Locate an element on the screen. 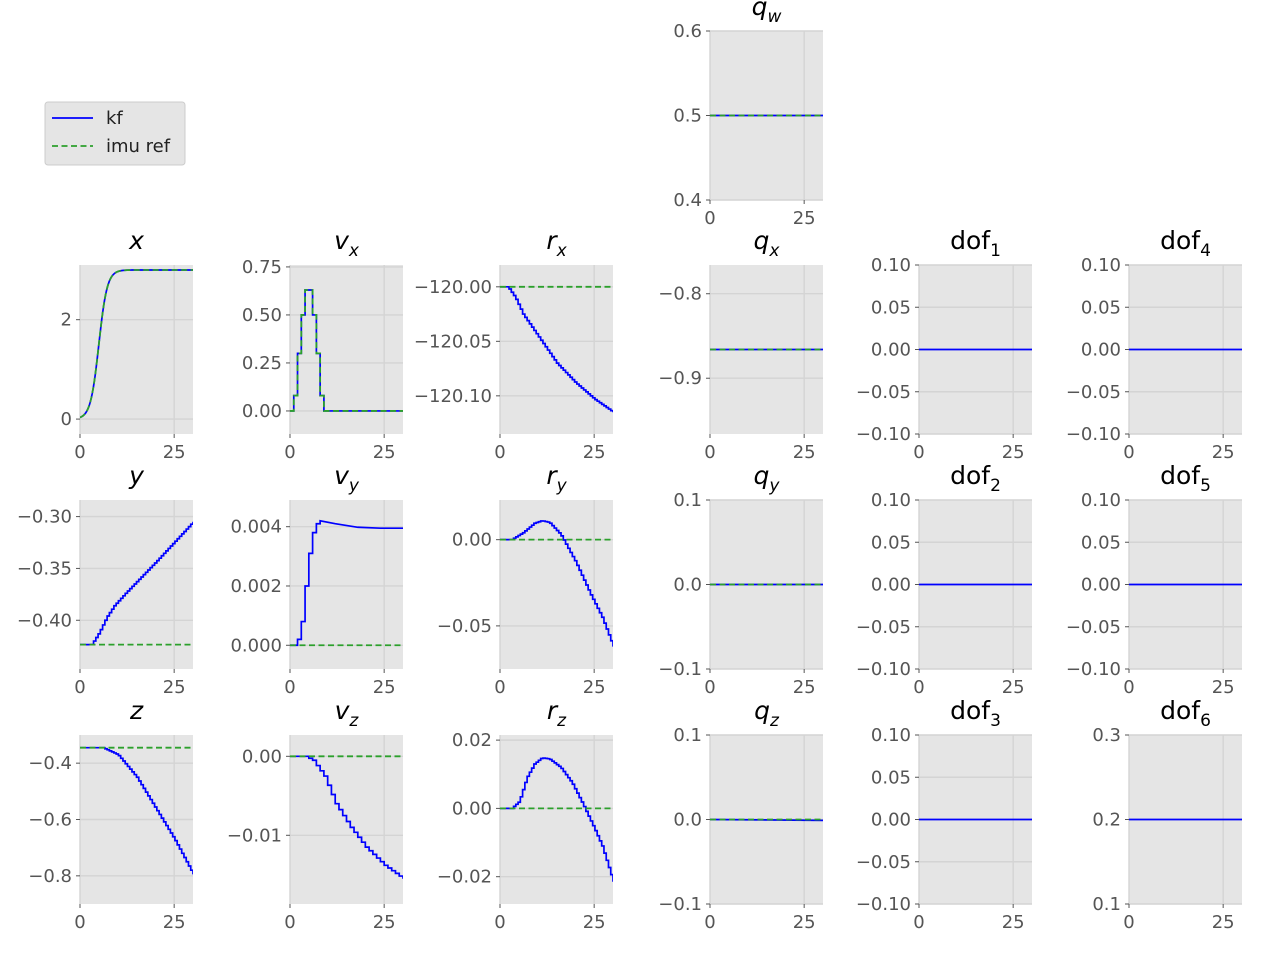 This screenshot has height=960, width=1280. y-tick-label: −0.1 is located at coordinates (680, 904).